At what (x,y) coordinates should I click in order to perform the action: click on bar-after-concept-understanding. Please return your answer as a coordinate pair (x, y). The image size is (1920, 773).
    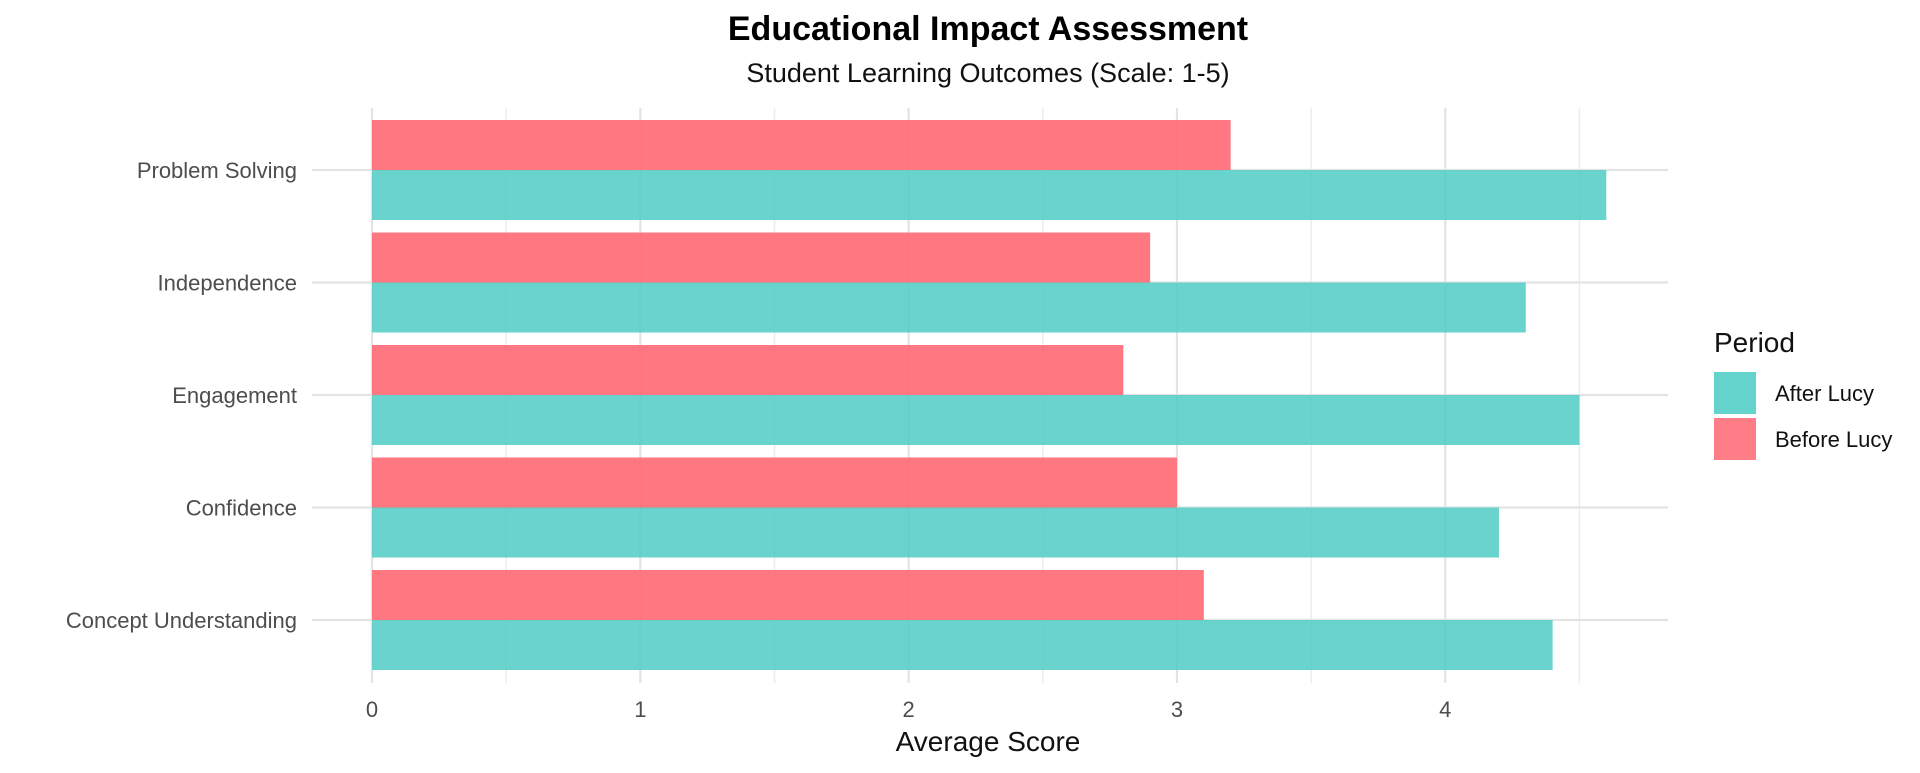
    Looking at the image, I should click on (962, 645).